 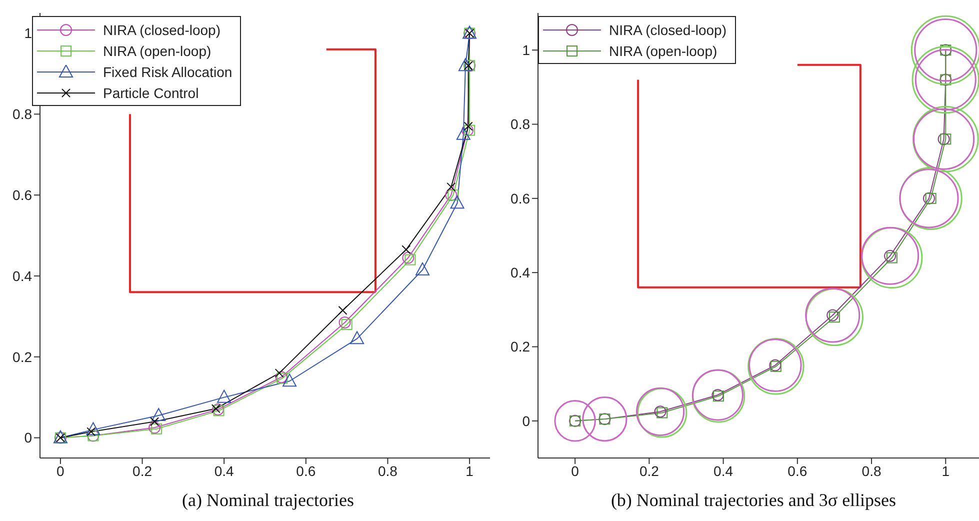 What do you see at coordinates (151, 92) in the screenshot?
I see `legend-label: Particle Control` at bounding box center [151, 92].